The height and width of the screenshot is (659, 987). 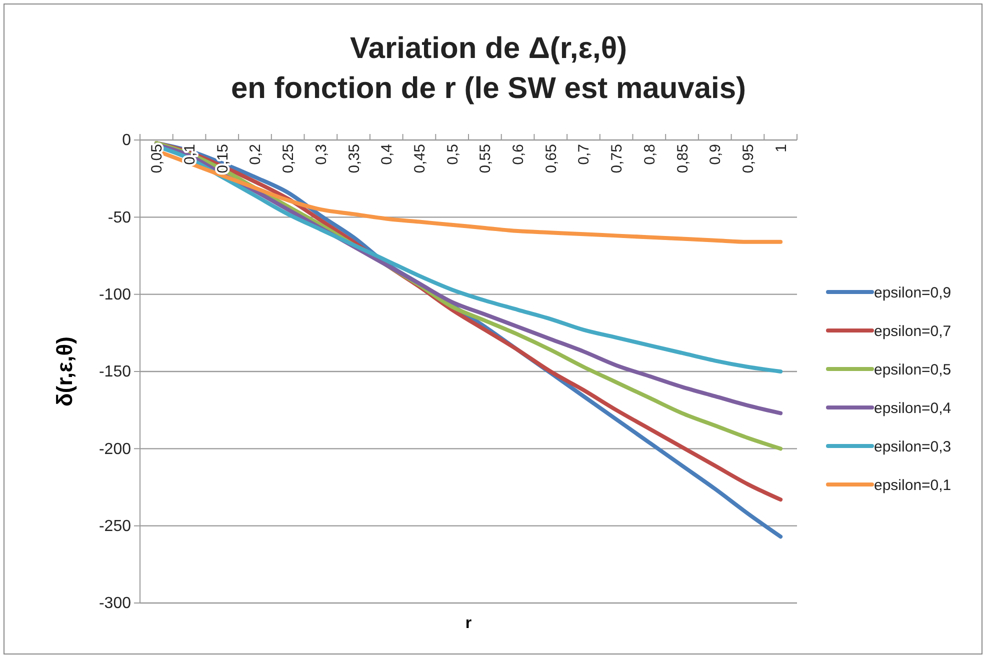 What do you see at coordinates (913, 369) in the screenshot?
I see `legend-label: epsilon=0,5` at bounding box center [913, 369].